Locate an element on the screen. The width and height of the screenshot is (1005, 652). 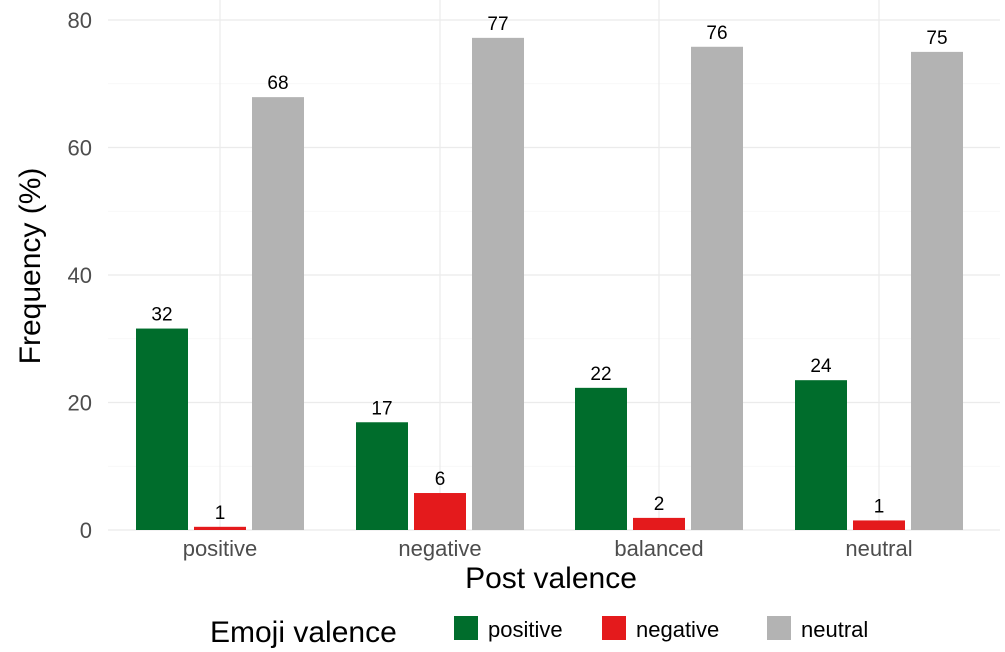
data-label: 75 is located at coordinates (936, 38).